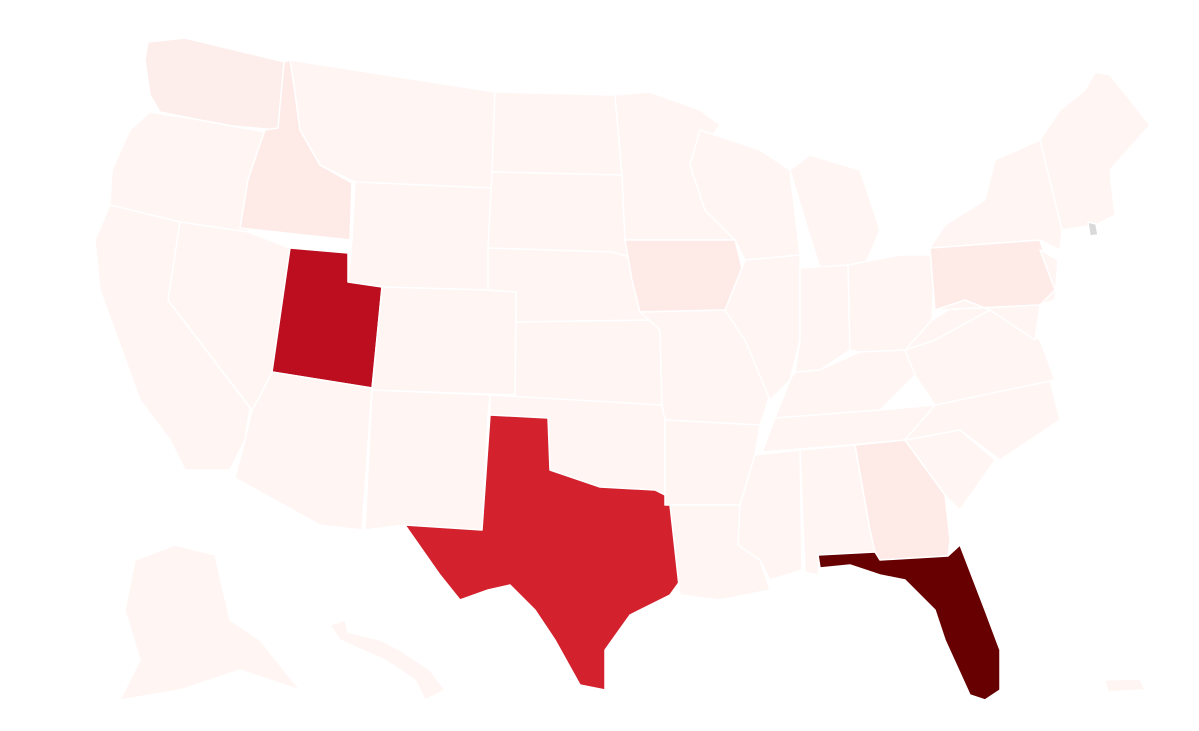 This screenshot has width=1199, height=731. Describe the element at coordinates (685, 276) in the screenshot. I see `state-ia` at that location.